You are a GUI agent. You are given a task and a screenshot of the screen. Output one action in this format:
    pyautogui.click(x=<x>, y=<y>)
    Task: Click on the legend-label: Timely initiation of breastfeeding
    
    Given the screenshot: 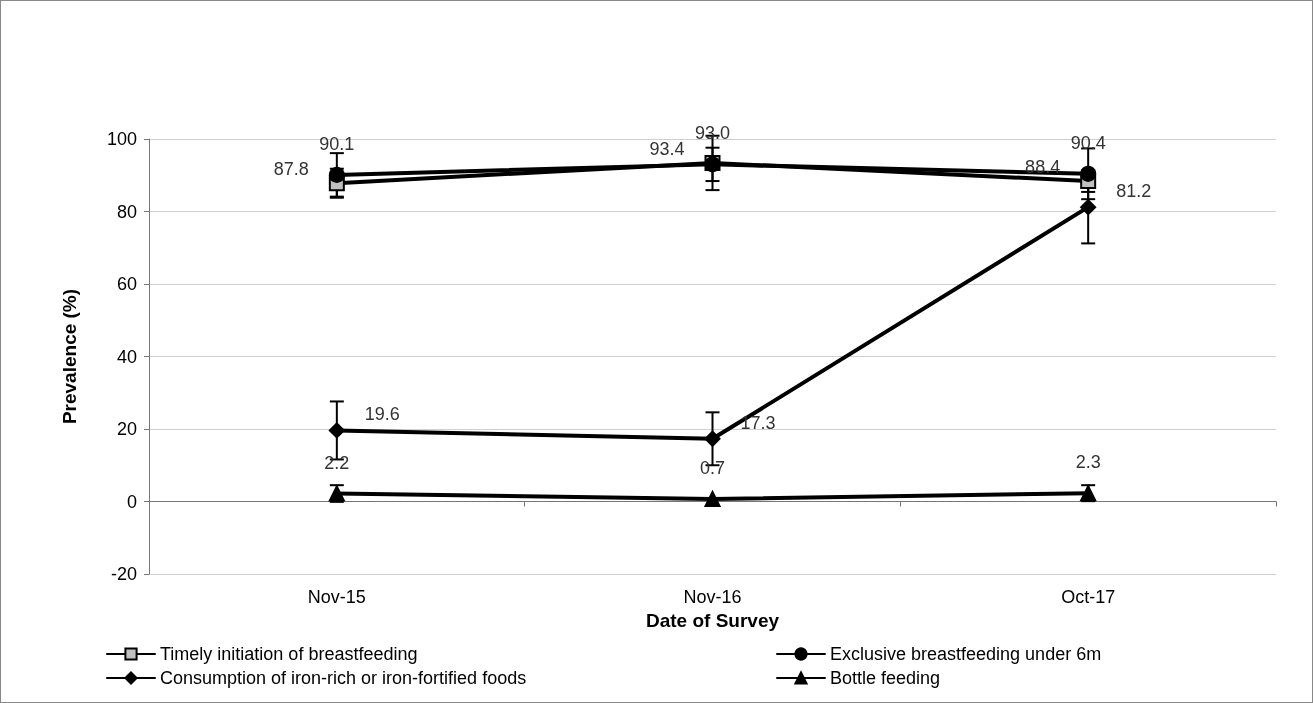 What is the action you would take?
    pyautogui.click(x=289, y=654)
    